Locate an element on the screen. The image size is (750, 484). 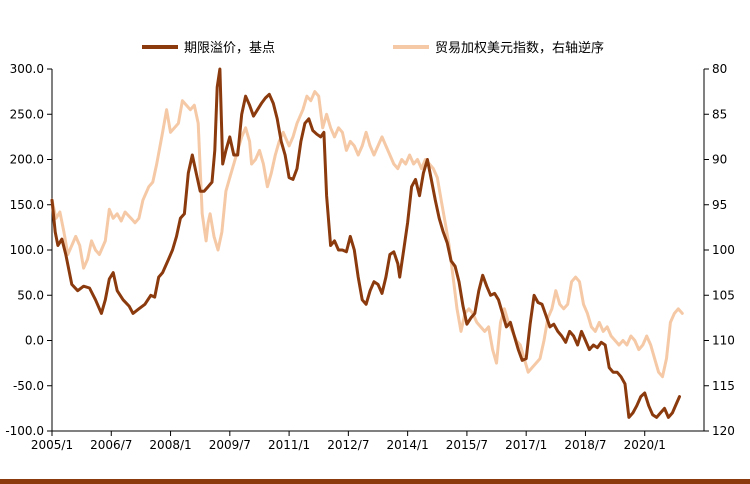
legend-label-term-premium: 期限溢价，基点 is located at coordinates (229, 48).